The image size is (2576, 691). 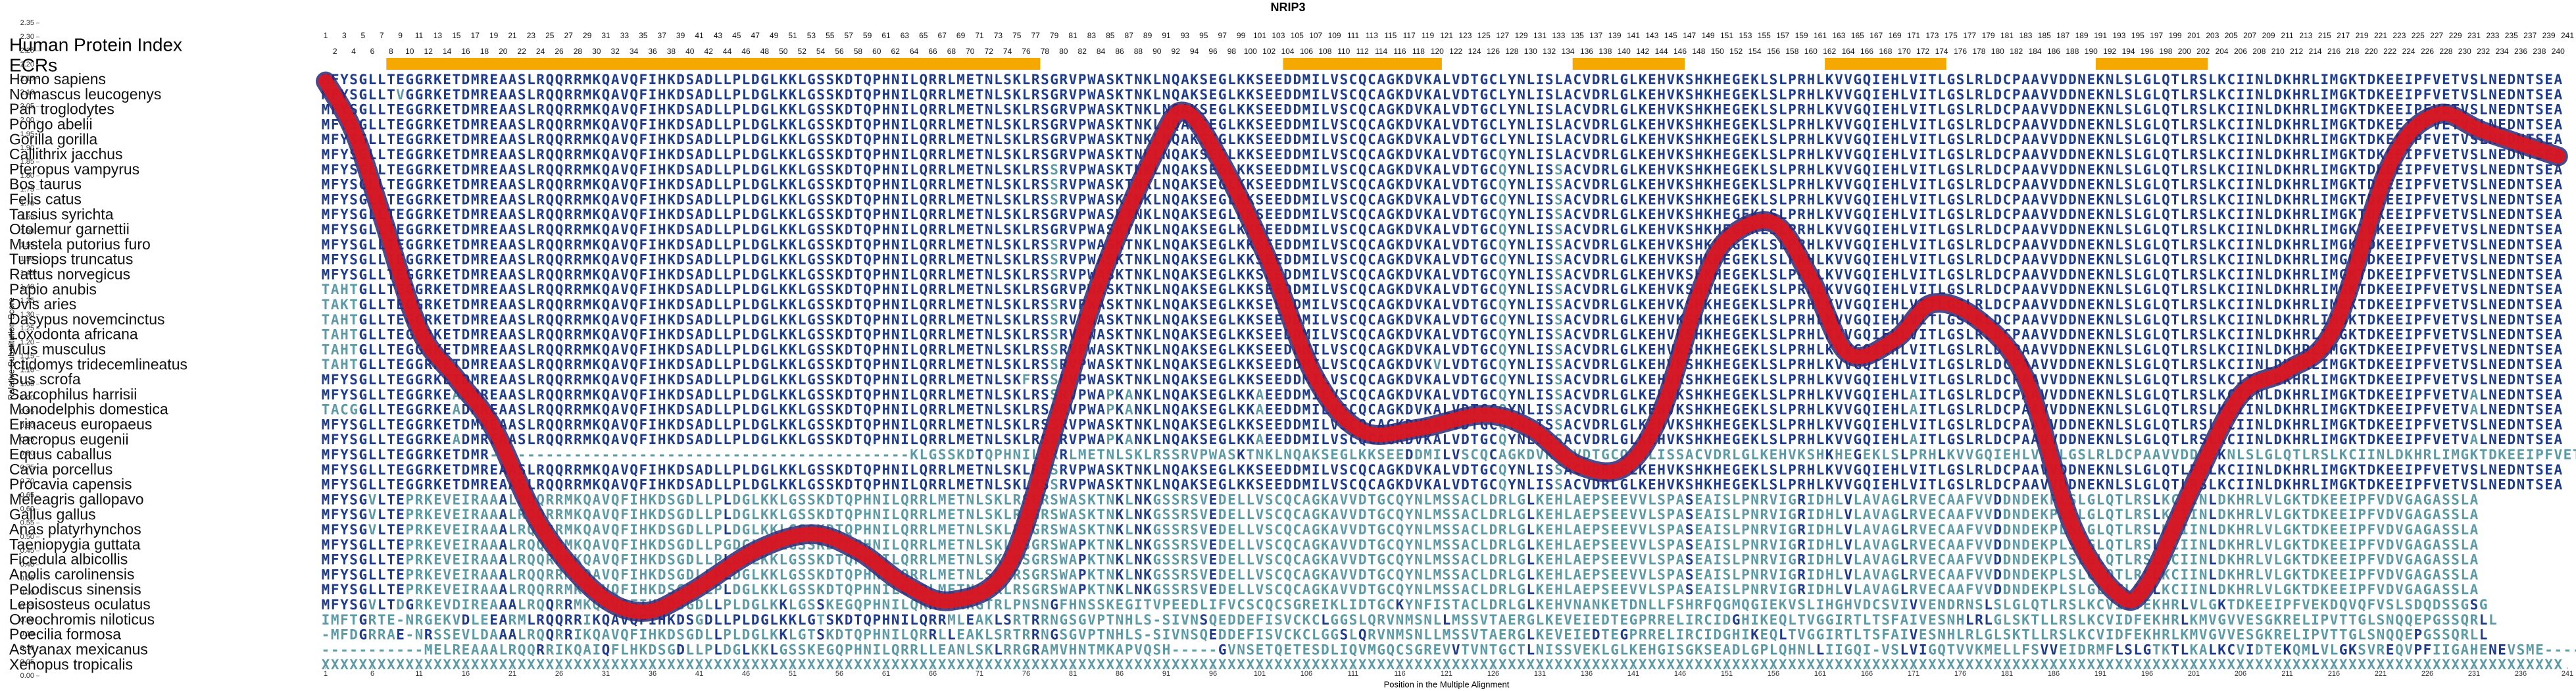 I want to click on index-number: 210, so click(x=2278, y=51).